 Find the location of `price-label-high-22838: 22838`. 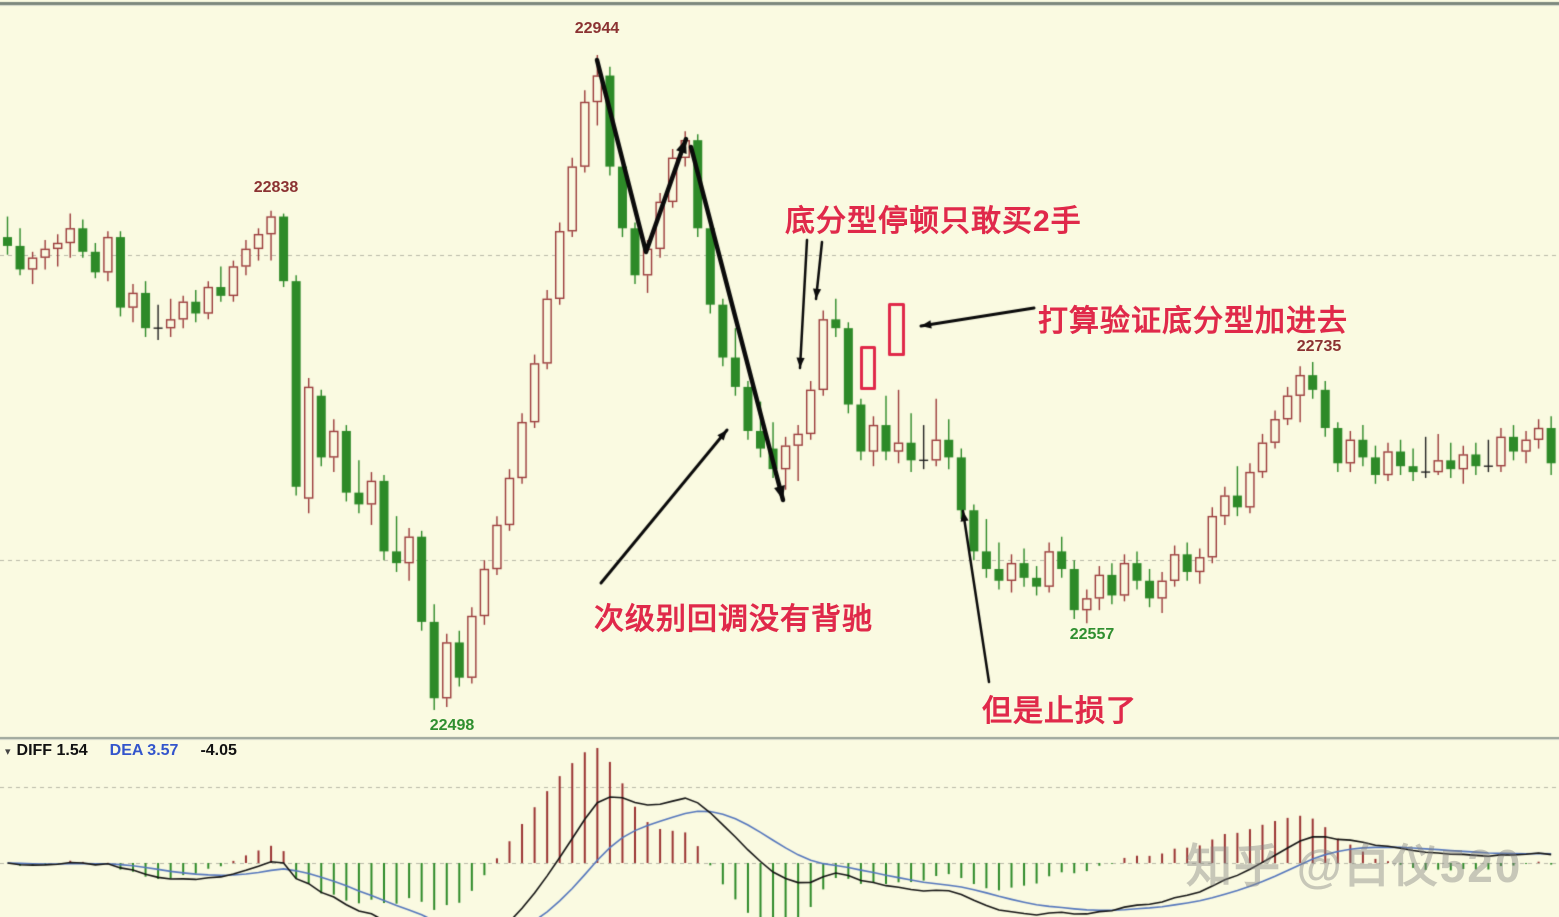

price-label-high-22838: 22838 is located at coordinates (276, 187).